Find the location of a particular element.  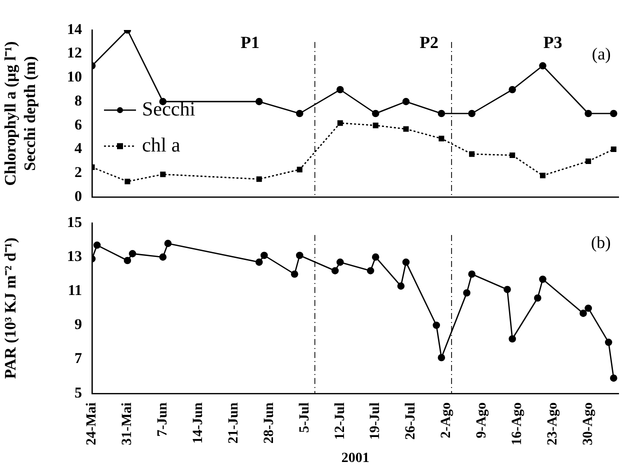

x-tick-label: 23-Ago is located at coordinates (552, 424).